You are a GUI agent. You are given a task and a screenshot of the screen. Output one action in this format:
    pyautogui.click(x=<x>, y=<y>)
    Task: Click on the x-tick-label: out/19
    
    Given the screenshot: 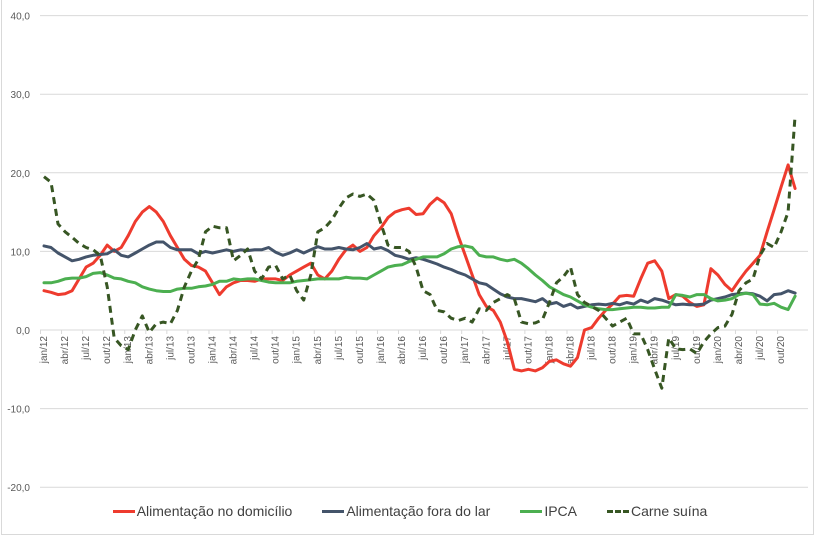 What is the action you would take?
    pyautogui.click(x=697, y=350)
    